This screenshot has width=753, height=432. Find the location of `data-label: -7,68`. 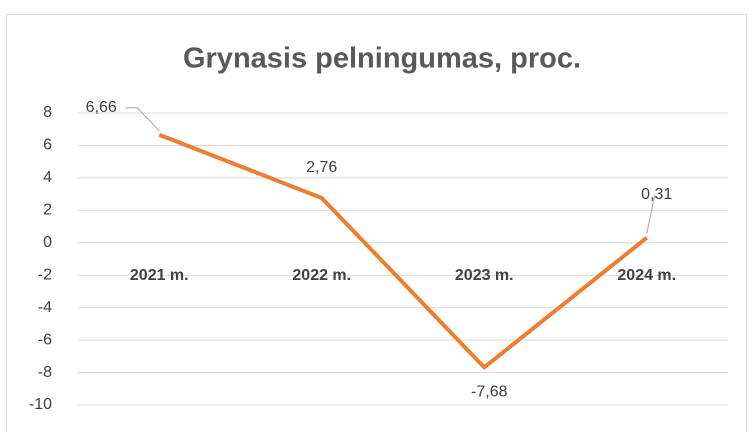

data-label: -7,68 is located at coordinates (489, 392).